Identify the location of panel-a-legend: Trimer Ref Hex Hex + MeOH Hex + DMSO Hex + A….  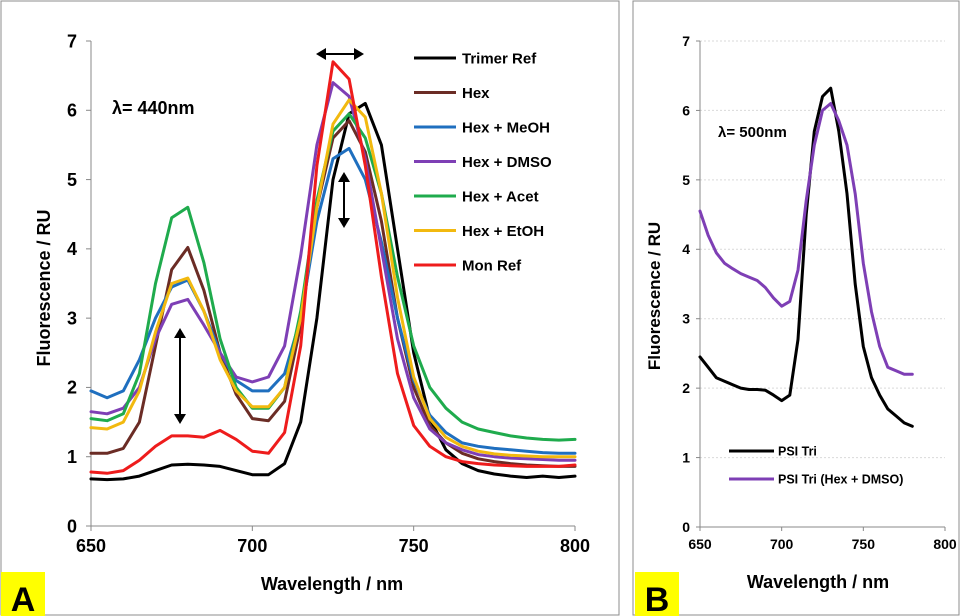
(483, 162).